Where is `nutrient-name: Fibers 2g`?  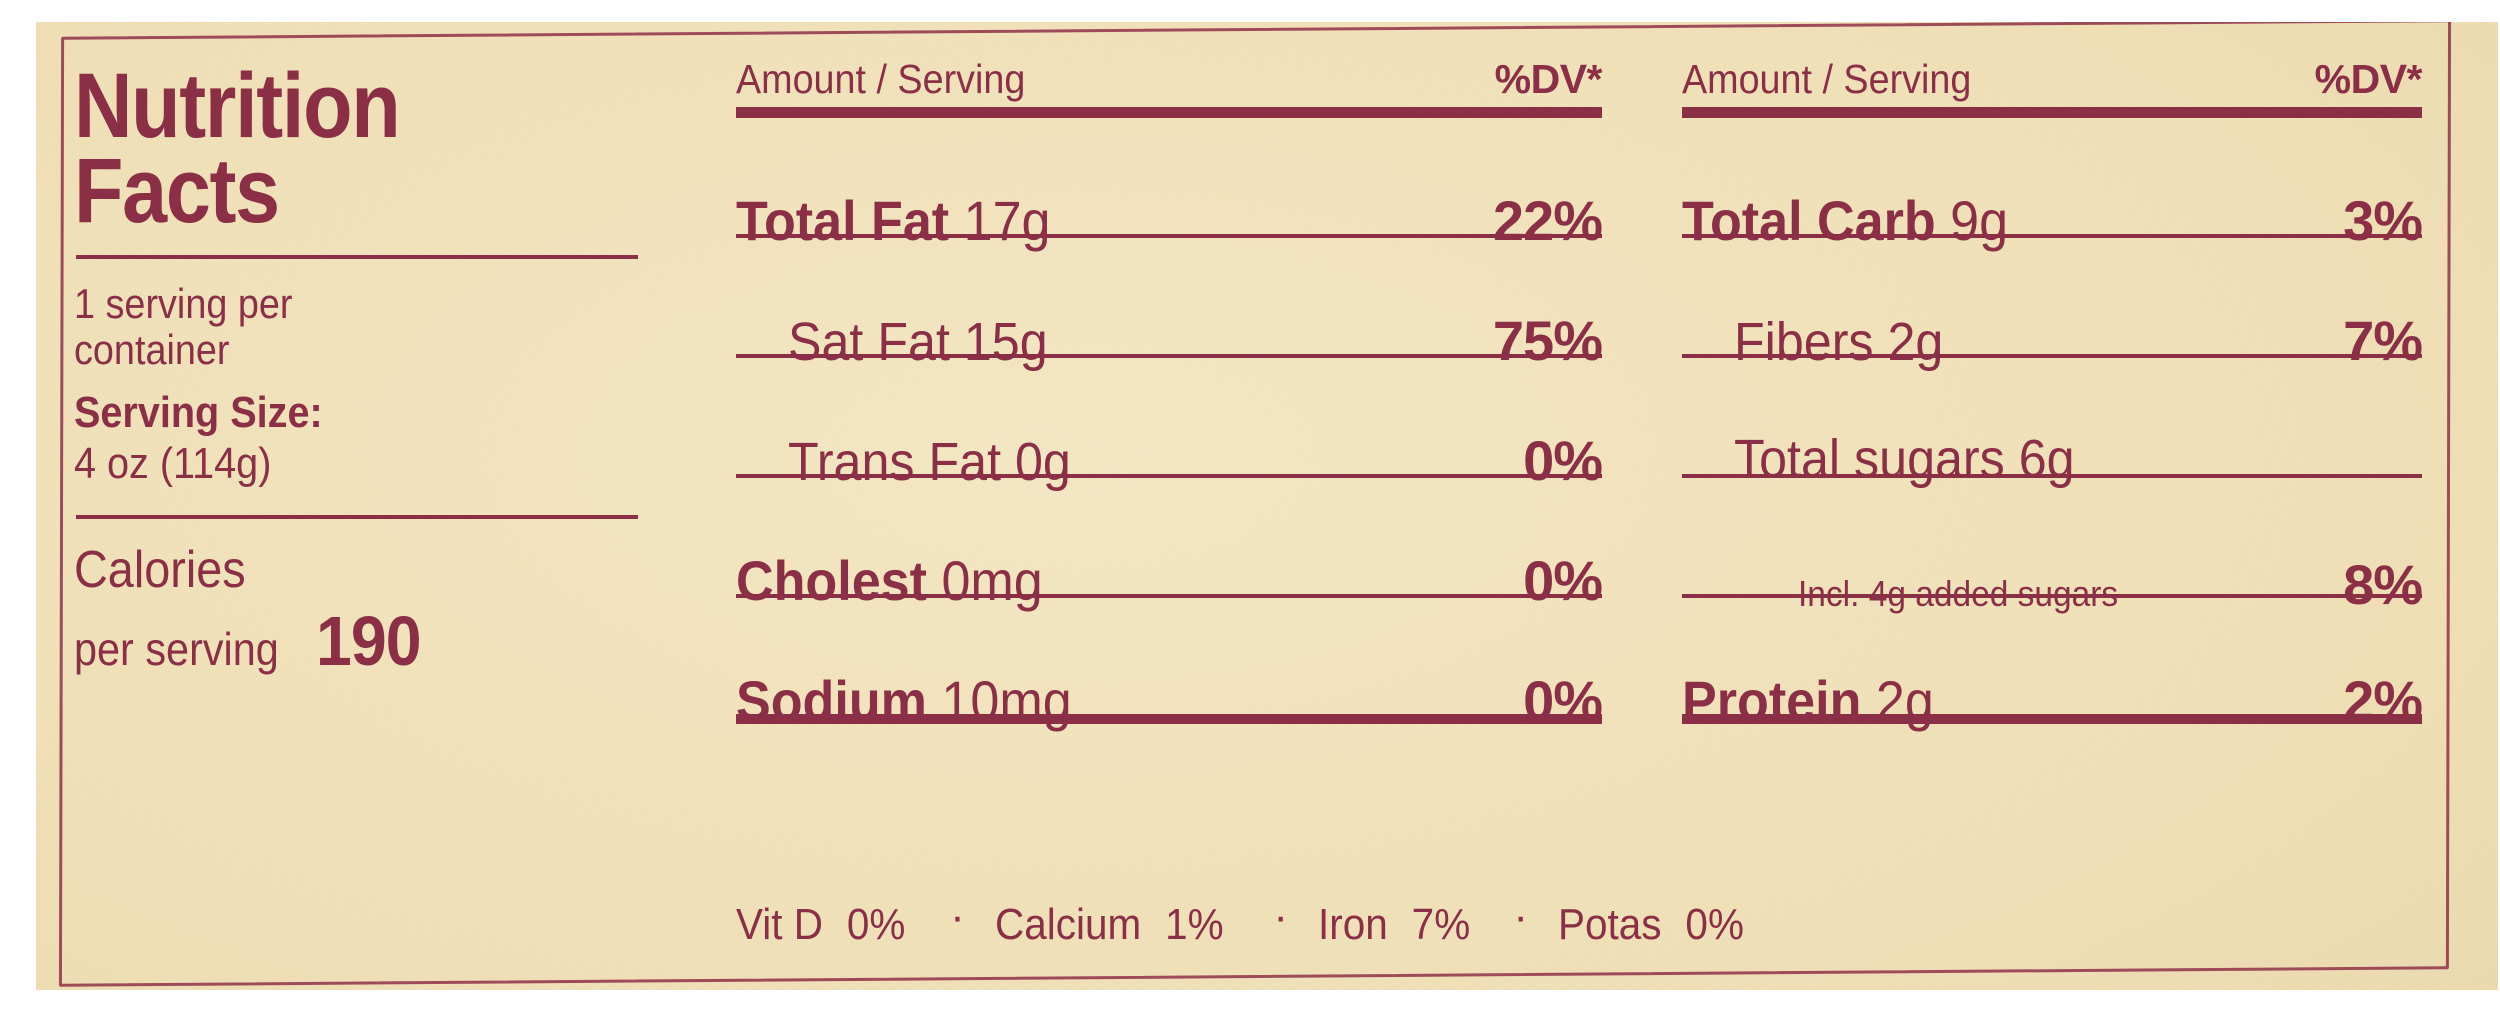 nutrient-name: Fibers 2g is located at coordinates (1839, 342).